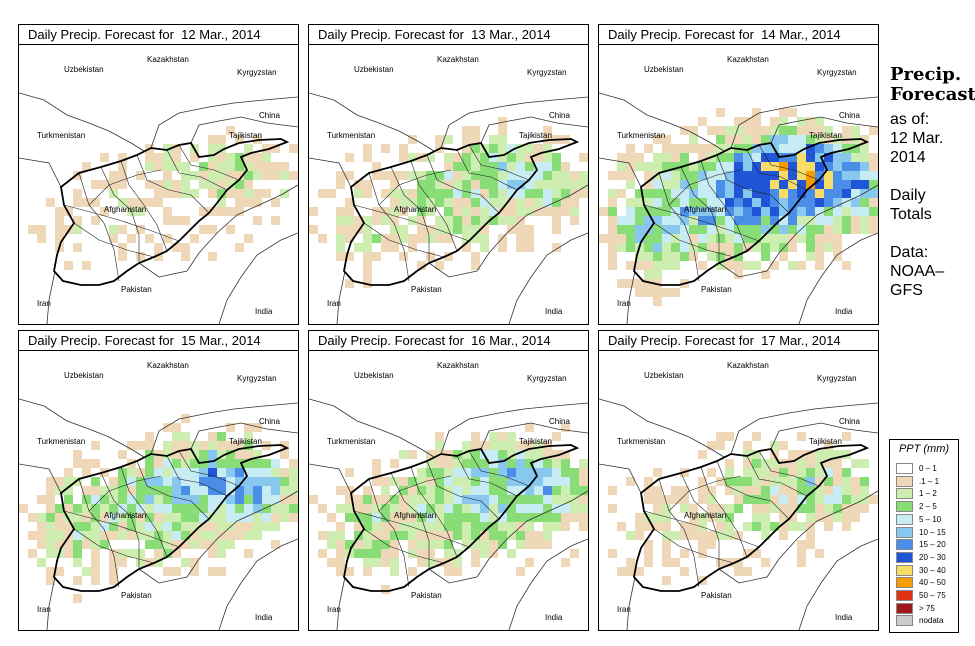 The width and height of the screenshot is (975, 646). Describe the element at coordinates (84, 375) in the screenshot. I see `country-label: Uzbekistan` at that location.